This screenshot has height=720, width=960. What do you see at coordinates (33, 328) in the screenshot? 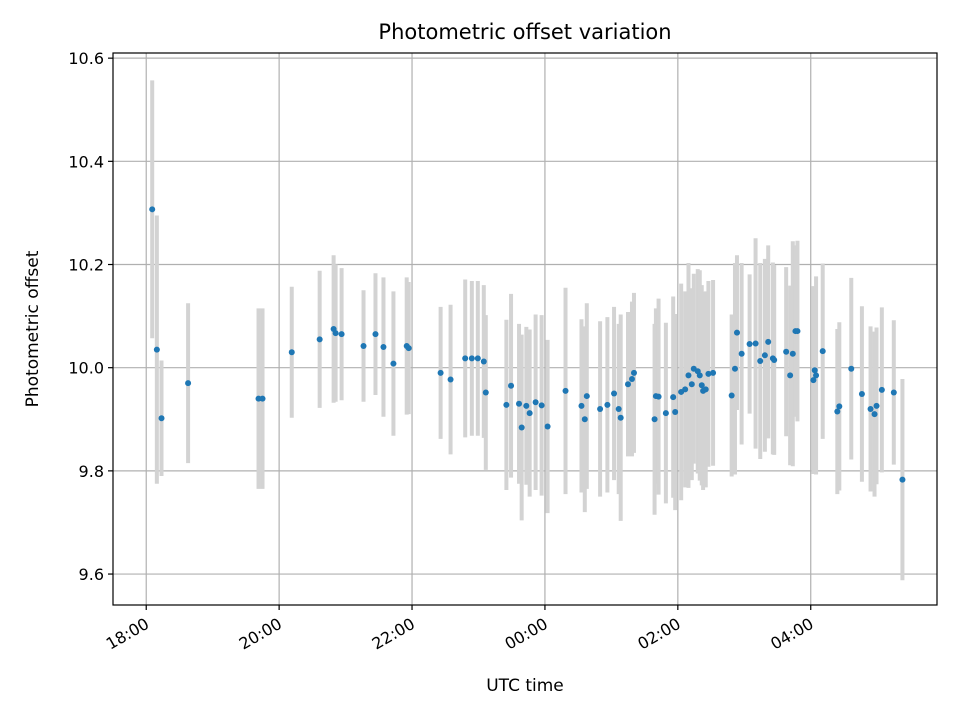
I see `y-axis-label: Photometric offset` at bounding box center [33, 328].